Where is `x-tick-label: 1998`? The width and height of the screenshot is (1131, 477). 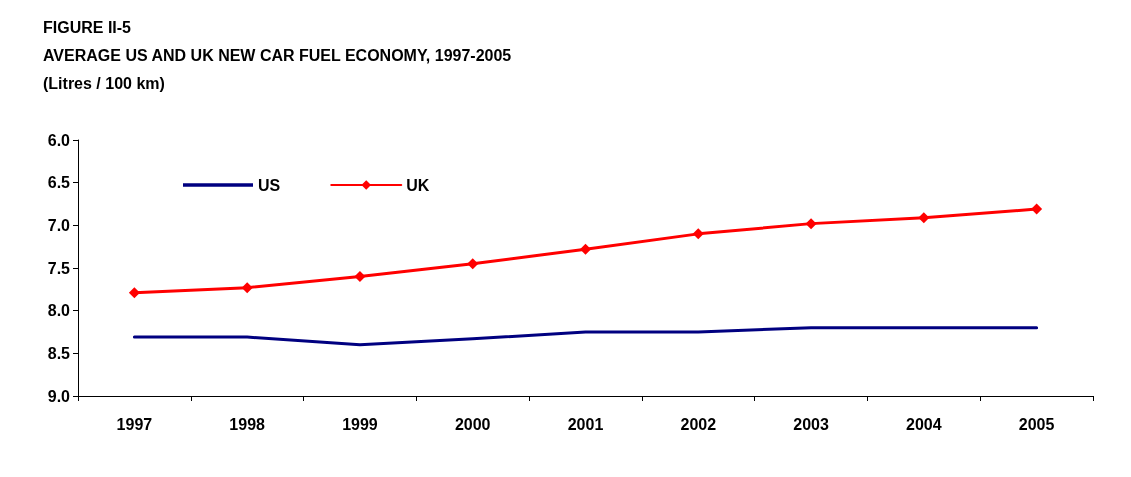 x-tick-label: 1998 is located at coordinates (247, 424).